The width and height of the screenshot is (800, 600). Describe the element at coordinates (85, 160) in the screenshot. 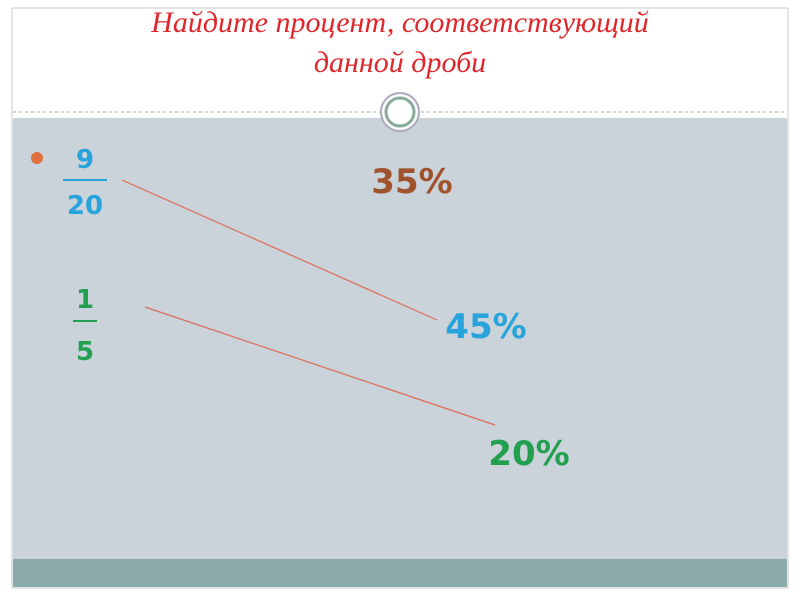

I see `numerator: 9` at that location.